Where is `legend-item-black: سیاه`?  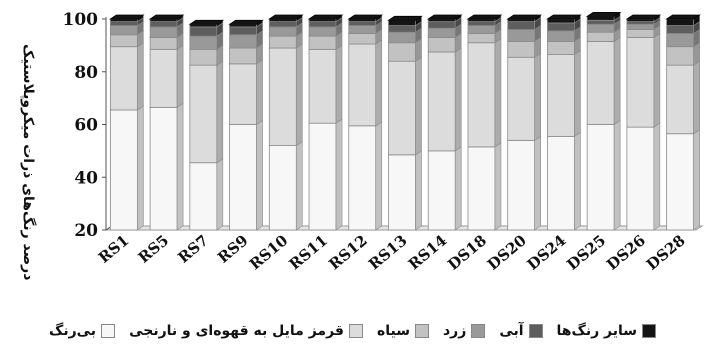 legend-item-black: سیاه is located at coordinates (403, 331).